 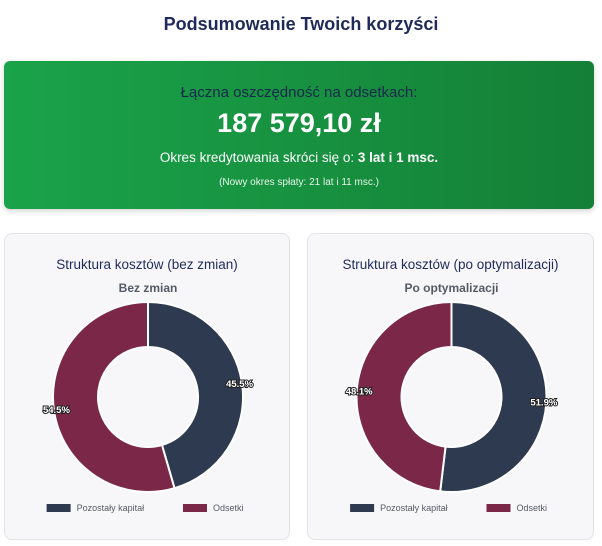 What do you see at coordinates (301, 24) in the screenshot?
I see `page-title: Podsumowanie Twoich korzyści` at bounding box center [301, 24].